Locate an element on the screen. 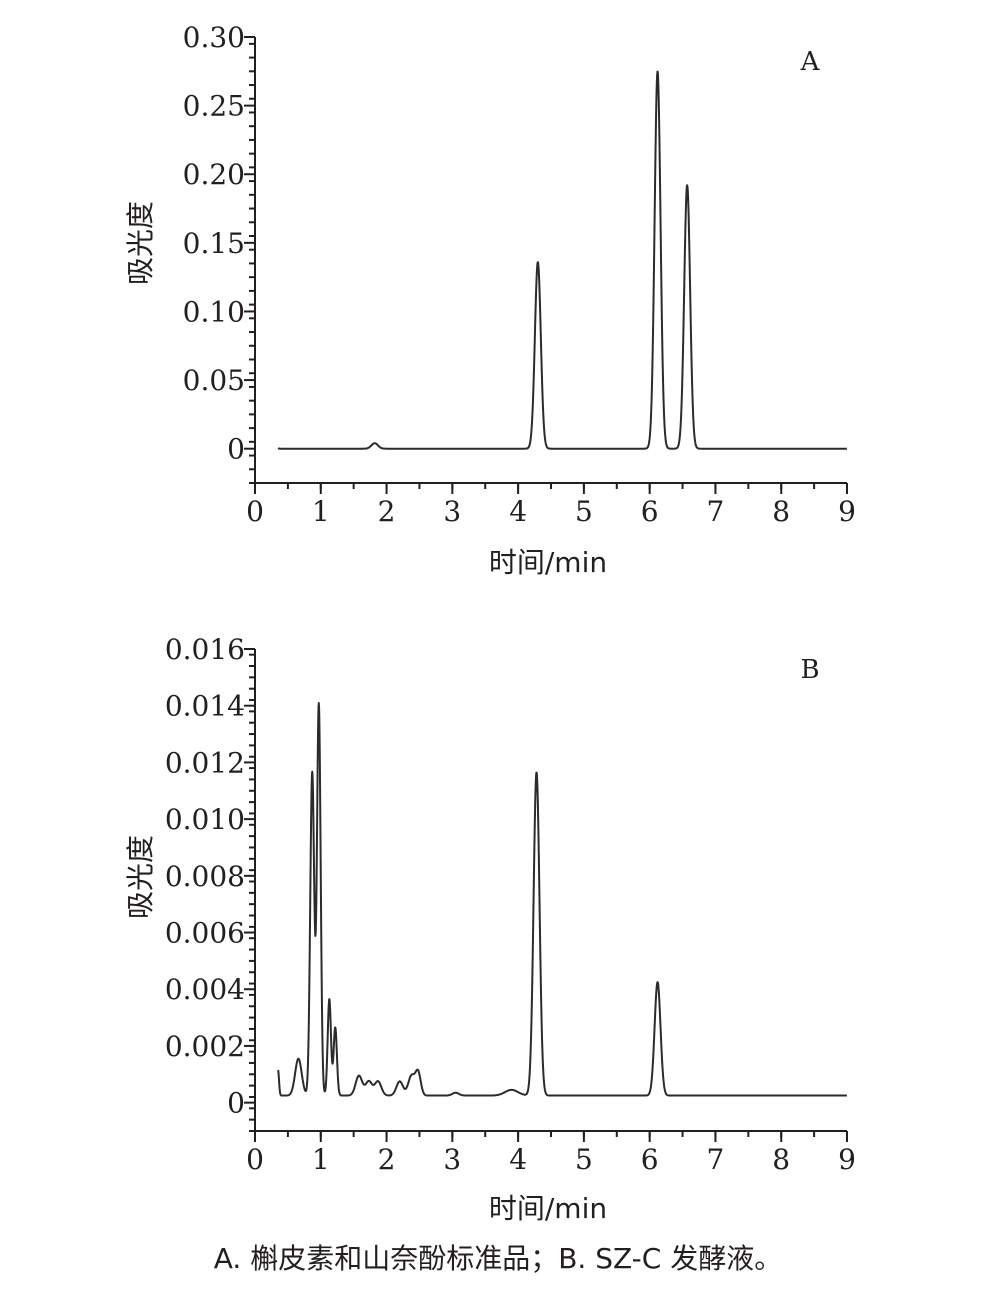  x-axis-ticks-a: 0 1 2 3 4 5 6 7 8 9 is located at coordinates (551, 505).